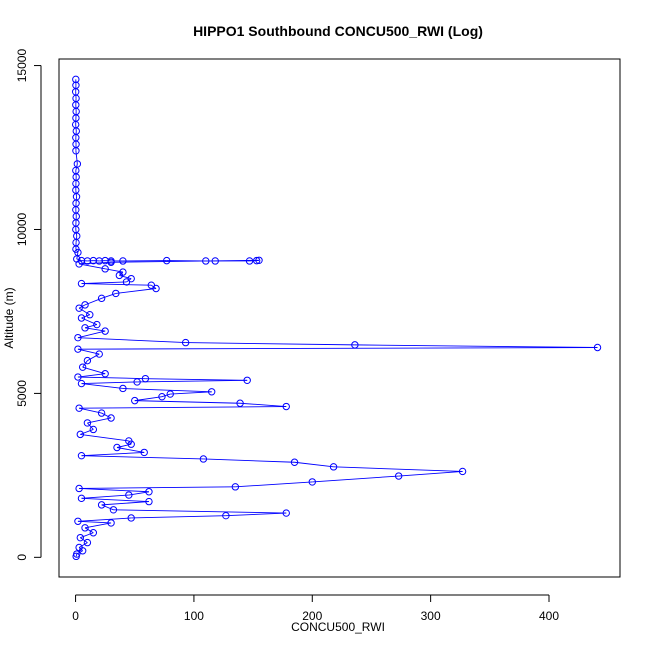 This screenshot has width=650, height=650. What do you see at coordinates (22, 66) in the screenshot?
I see `y-tick-label: 15000` at bounding box center [22, 66].